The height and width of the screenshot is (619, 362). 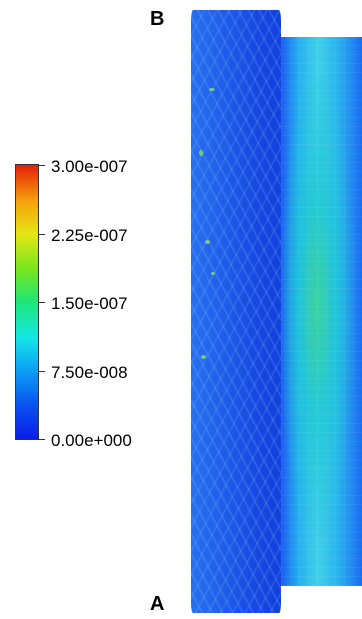 I want to click on colorbar-tick-label-min: 0.00e+000, so click(x=91, y=440).